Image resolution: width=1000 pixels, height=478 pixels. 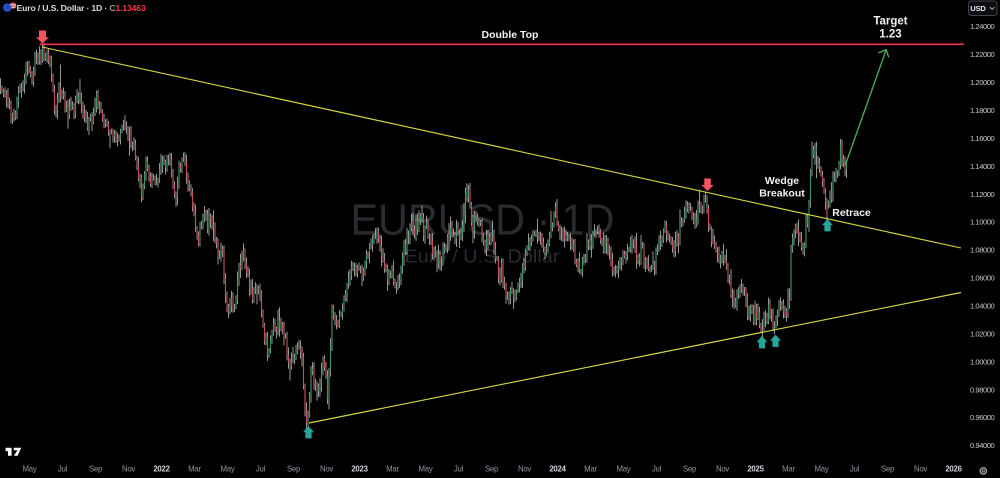 What do you see at coordinates (982, 417) in the screenshot?
I see `svg-text: 0.96000` at bounding box center [982, 417].